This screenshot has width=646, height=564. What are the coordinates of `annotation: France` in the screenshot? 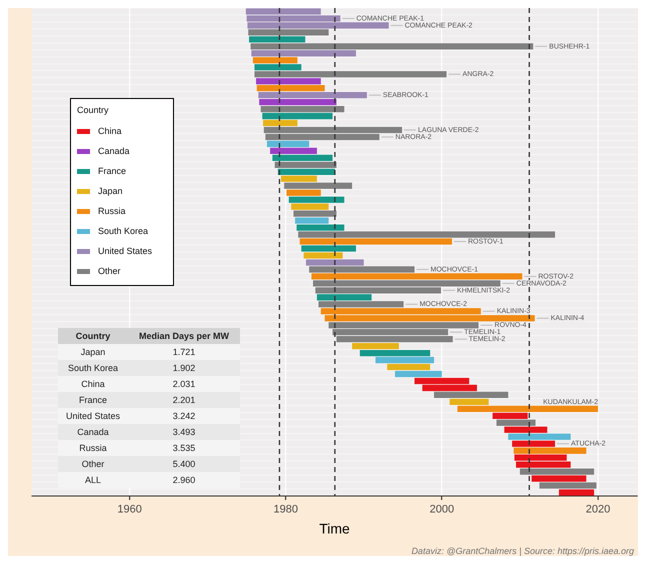 It's located at (93, 400).